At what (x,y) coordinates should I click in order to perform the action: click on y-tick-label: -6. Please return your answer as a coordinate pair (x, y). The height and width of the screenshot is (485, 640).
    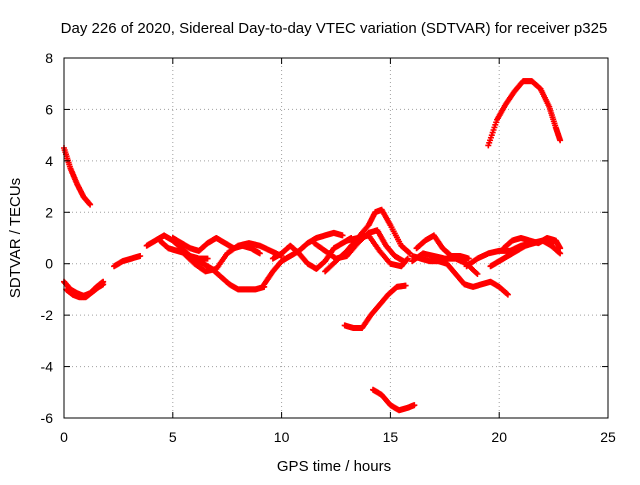
    Looking at the image, I should click on (47, 418).